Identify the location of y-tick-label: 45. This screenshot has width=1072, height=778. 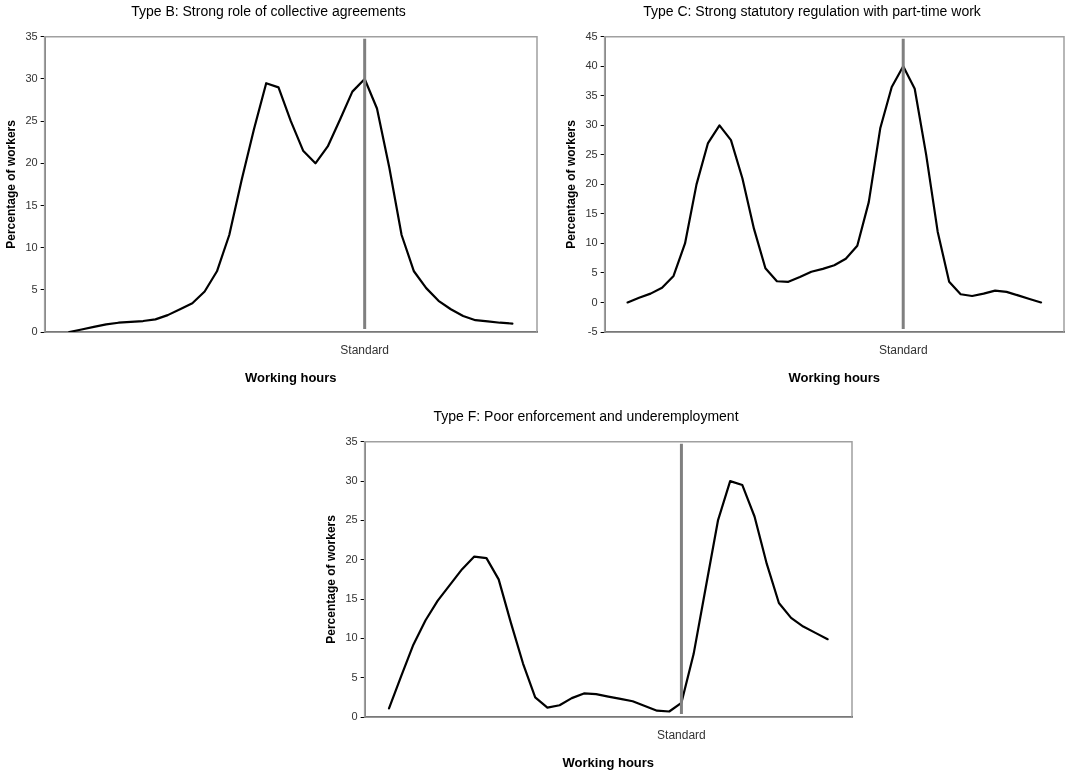
(591, 35).